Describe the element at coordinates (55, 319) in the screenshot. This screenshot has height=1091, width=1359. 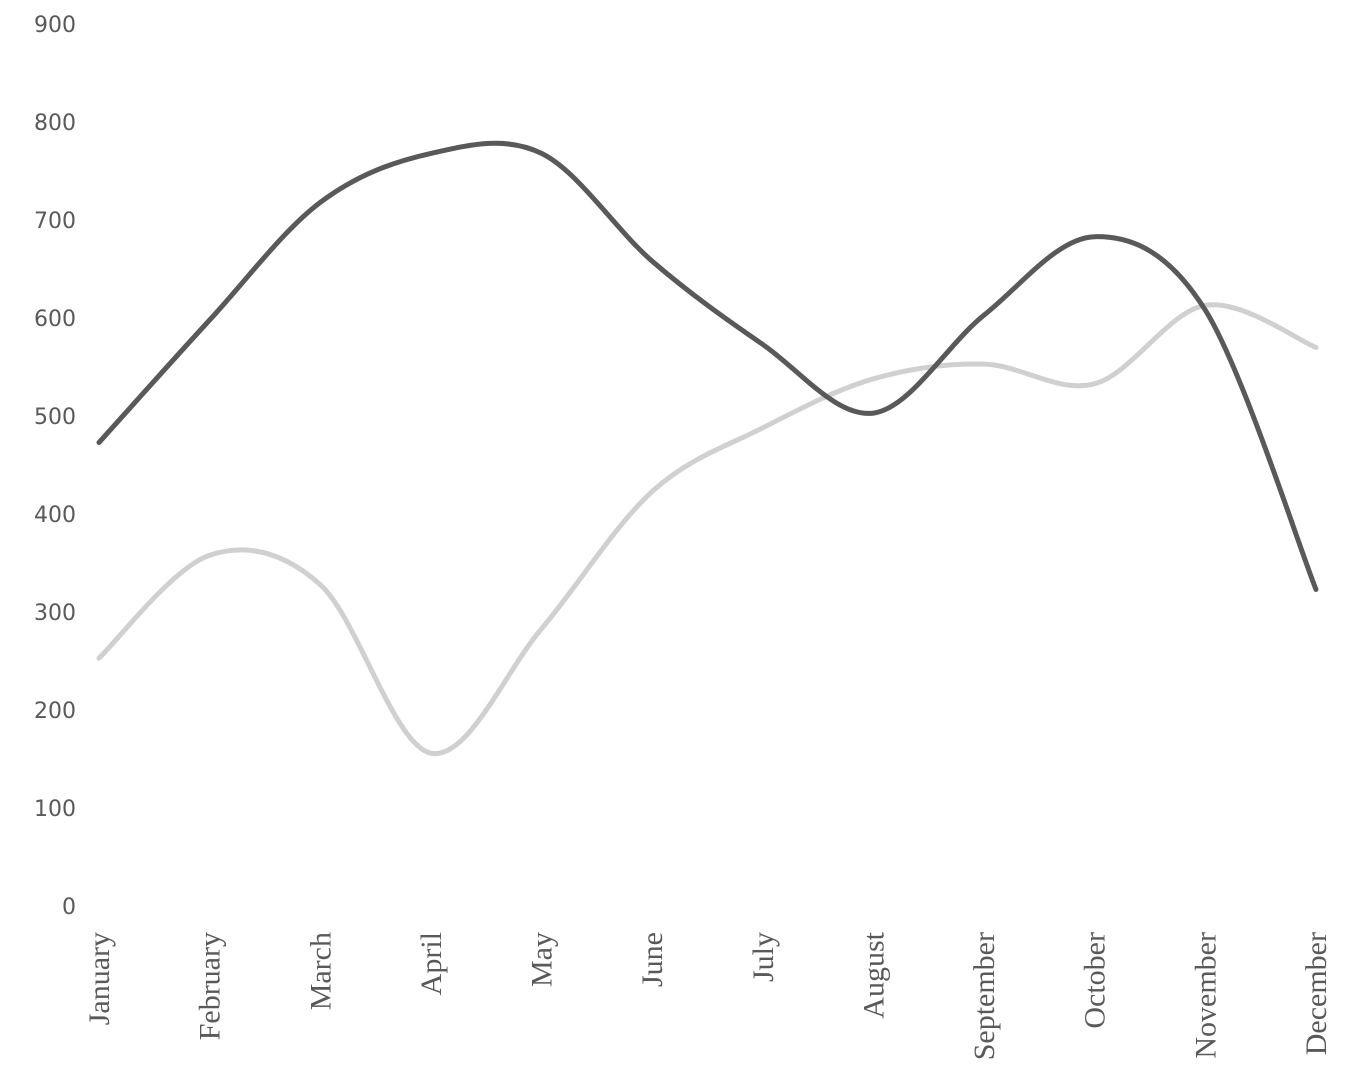
I see `y-tick-label: 600` at that location.